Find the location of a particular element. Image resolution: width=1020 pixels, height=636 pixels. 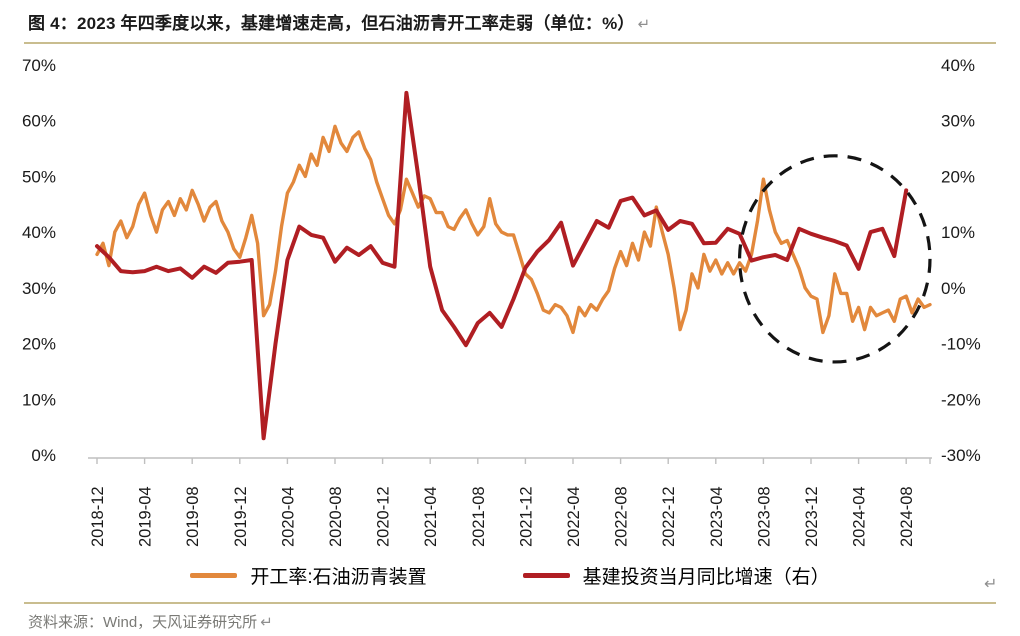

svg-text: 2020-04 is located at coordinates (288, 516).